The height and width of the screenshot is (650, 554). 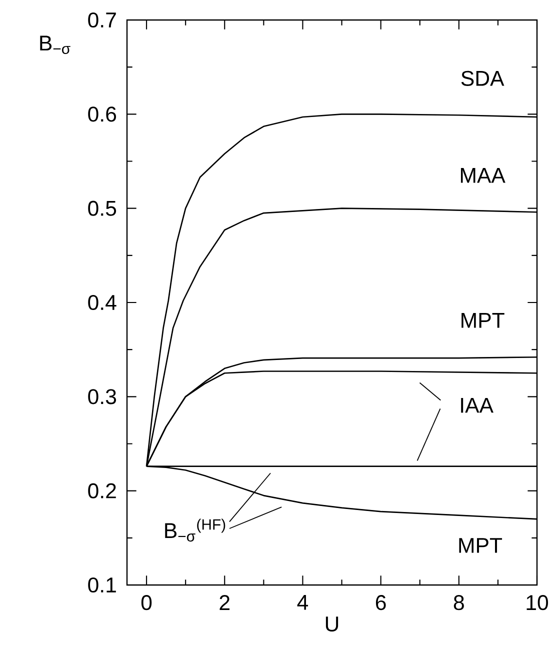 What do you see at coordinates (102, 396) in the screenshot?
I see `y-tick-label: 0.3` at bounding box center [102, 396].